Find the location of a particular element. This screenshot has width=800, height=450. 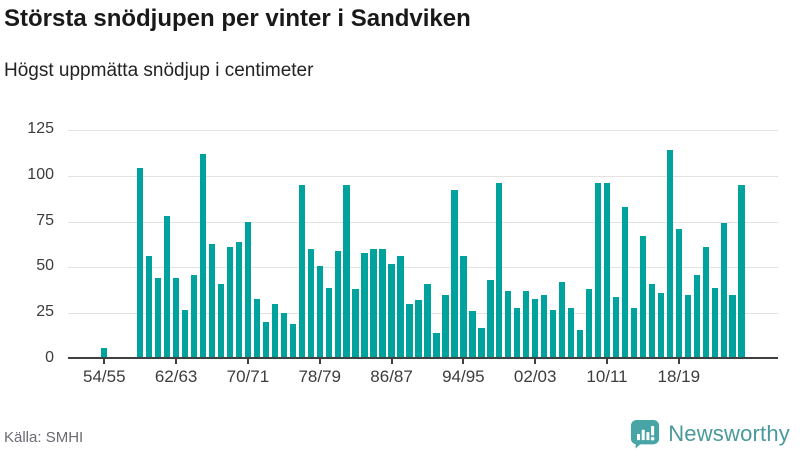

x-tick-label: 94/95 is located at coordinates (463, 376).